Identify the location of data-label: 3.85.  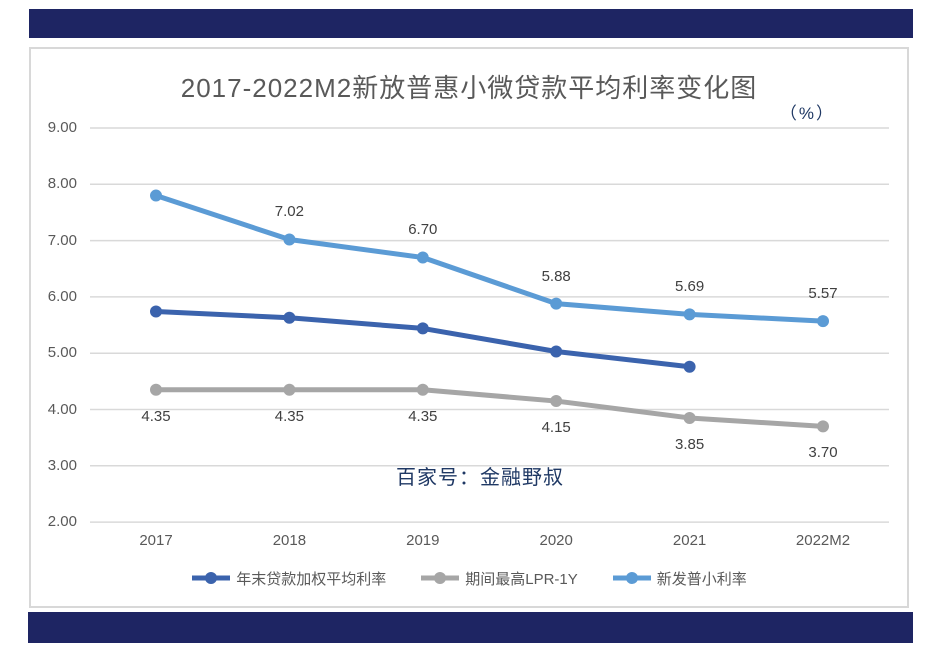
(689, 444).